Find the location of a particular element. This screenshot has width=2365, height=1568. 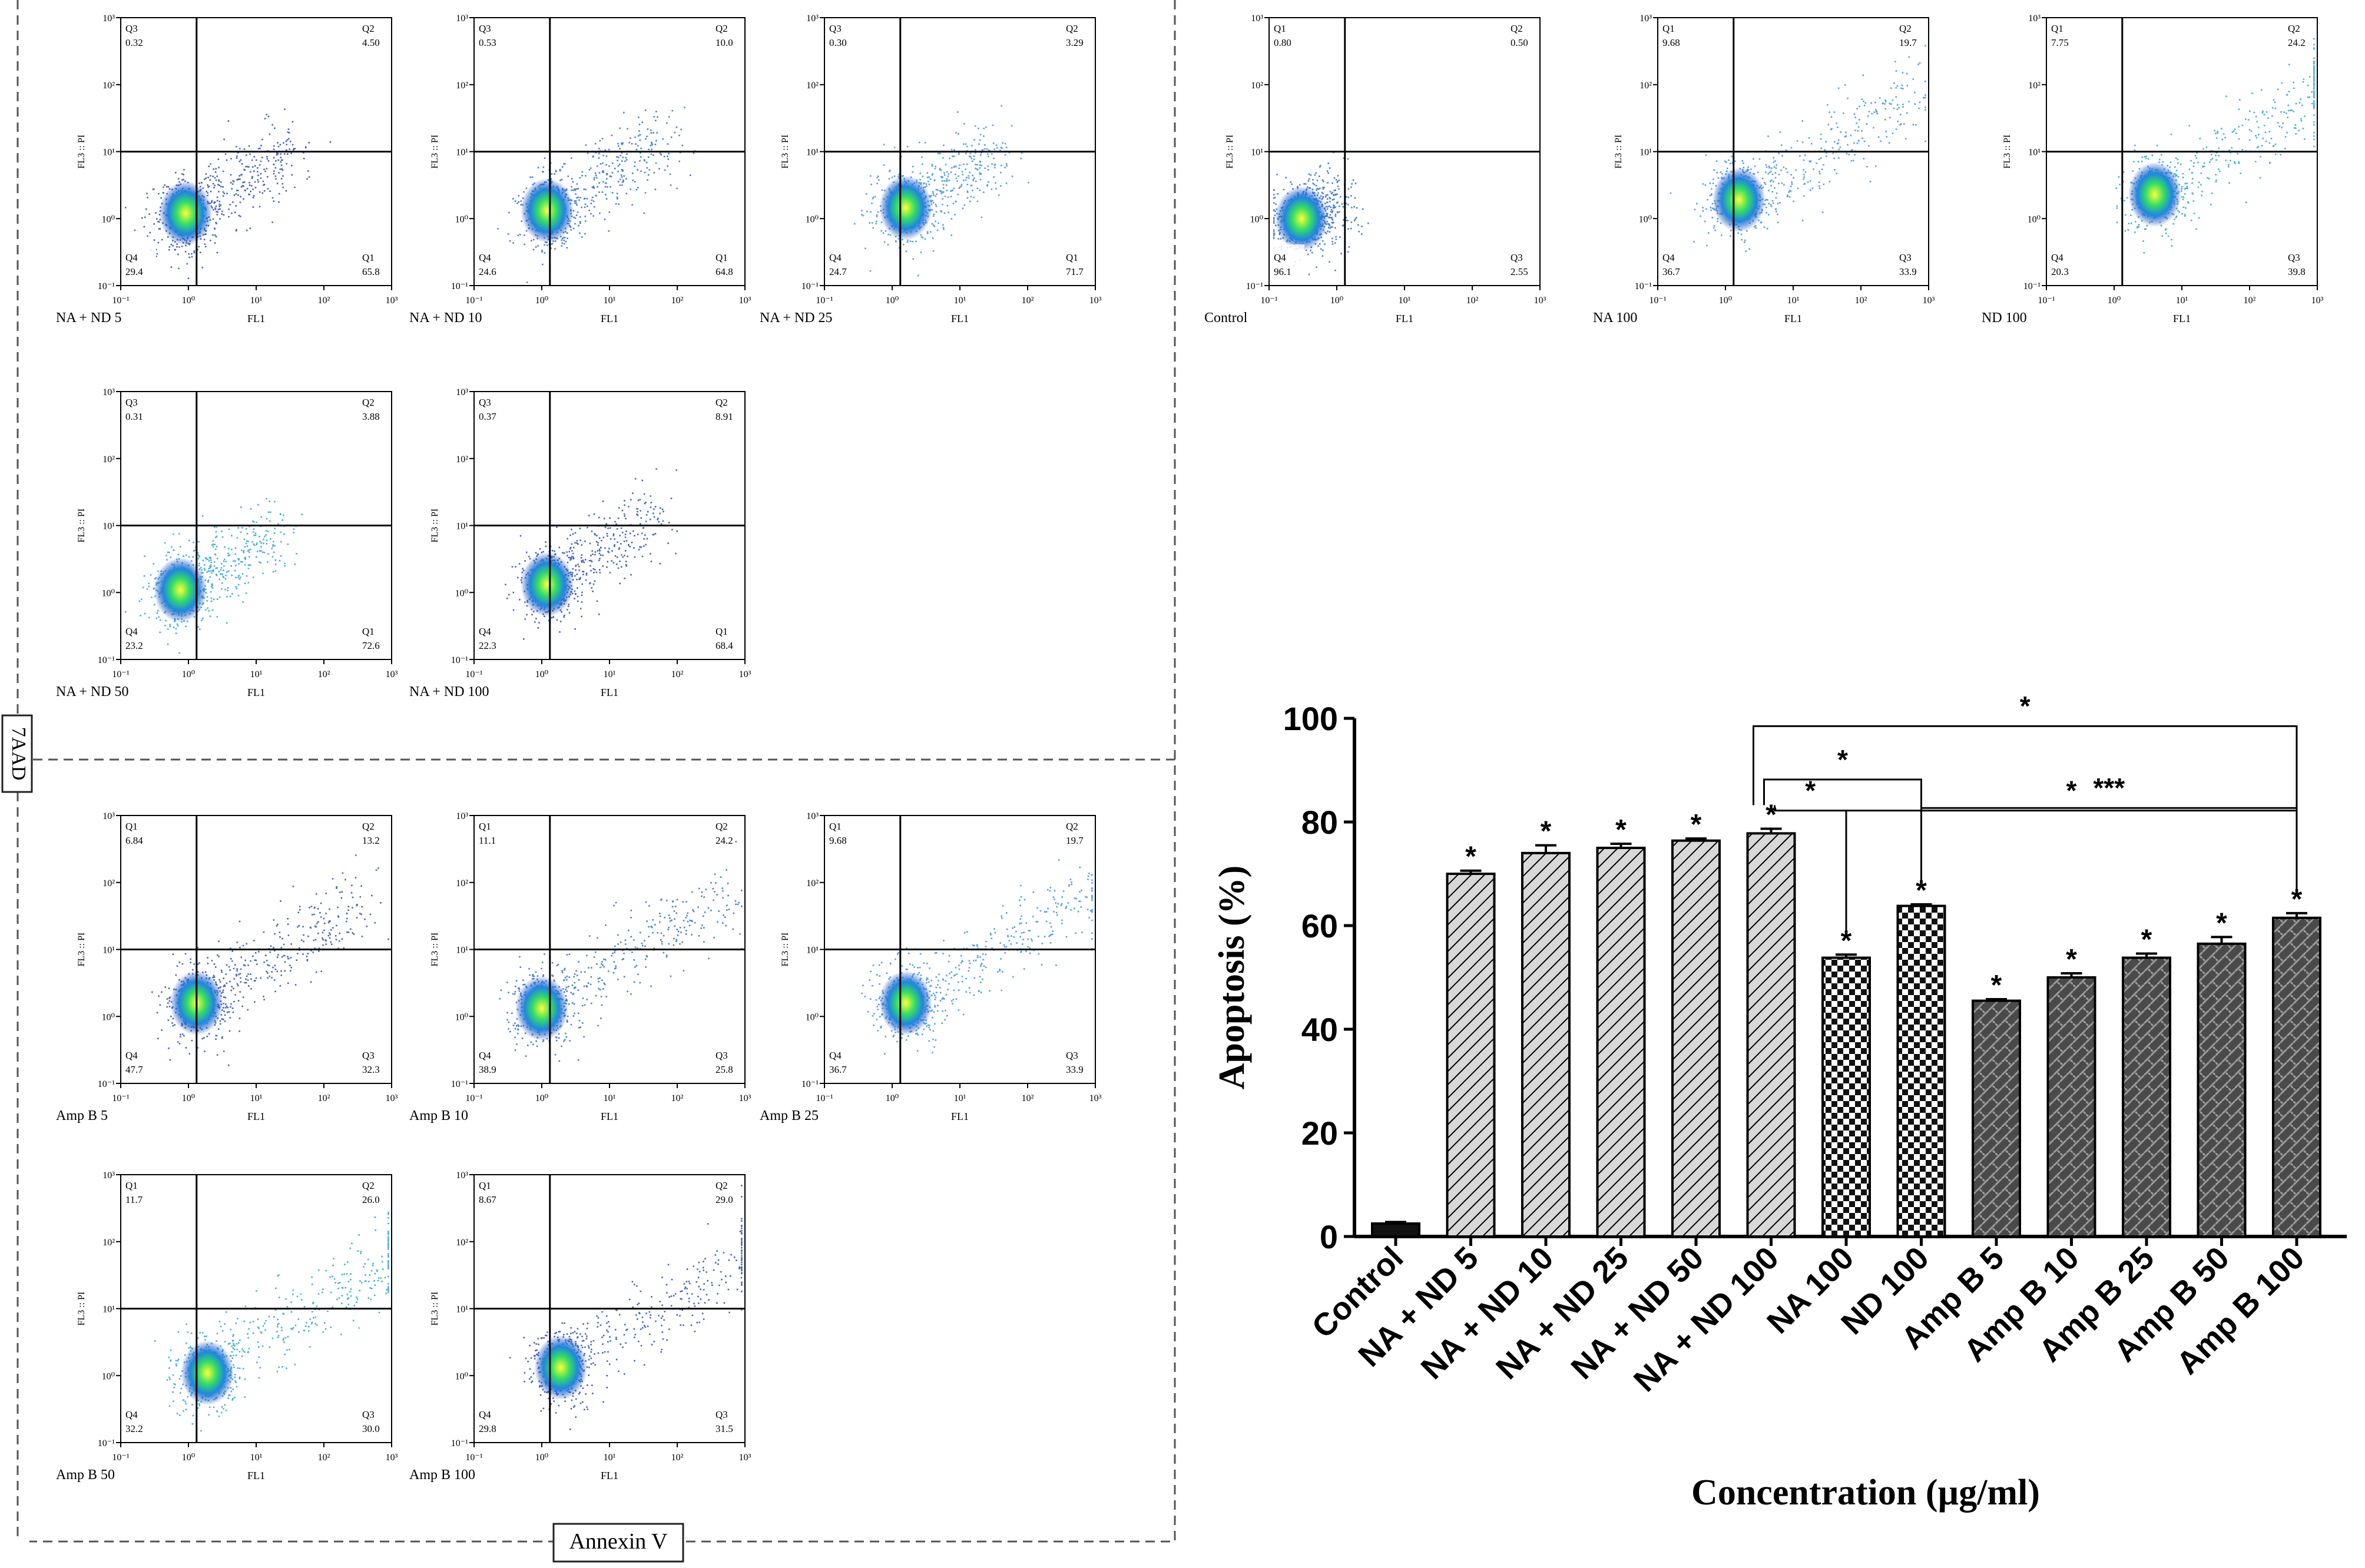

significance-label: * is located at coordinates (2071, 960).